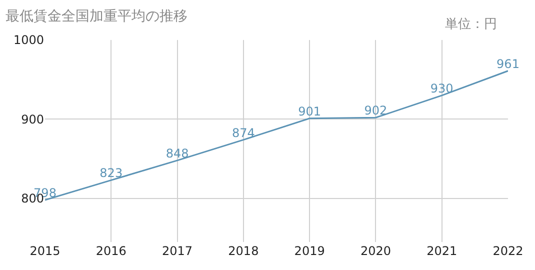  What do you see at coordinates (508, 251) in the screenshot?
I see `x-tick-label: 2022` at bounding box center [508, 251].